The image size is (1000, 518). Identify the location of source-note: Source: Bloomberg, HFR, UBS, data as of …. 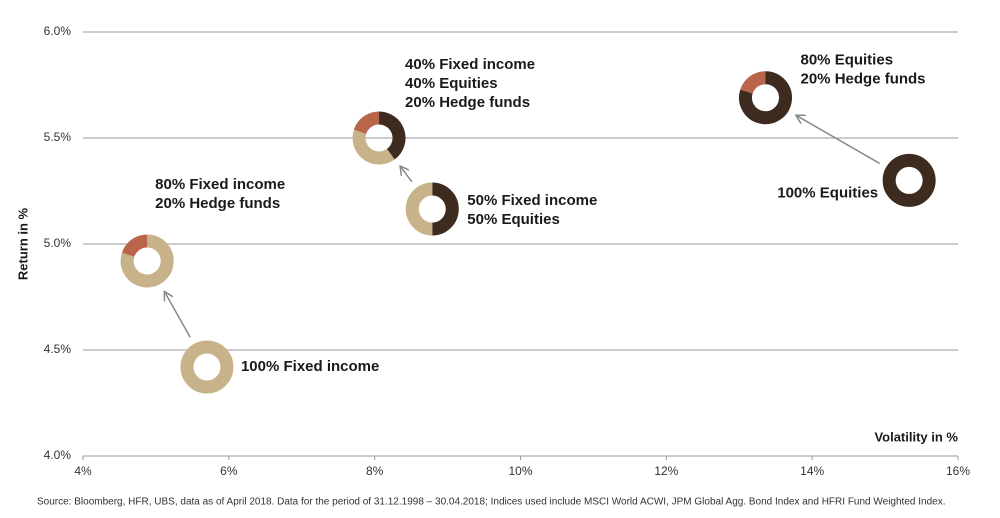
(491, 502).